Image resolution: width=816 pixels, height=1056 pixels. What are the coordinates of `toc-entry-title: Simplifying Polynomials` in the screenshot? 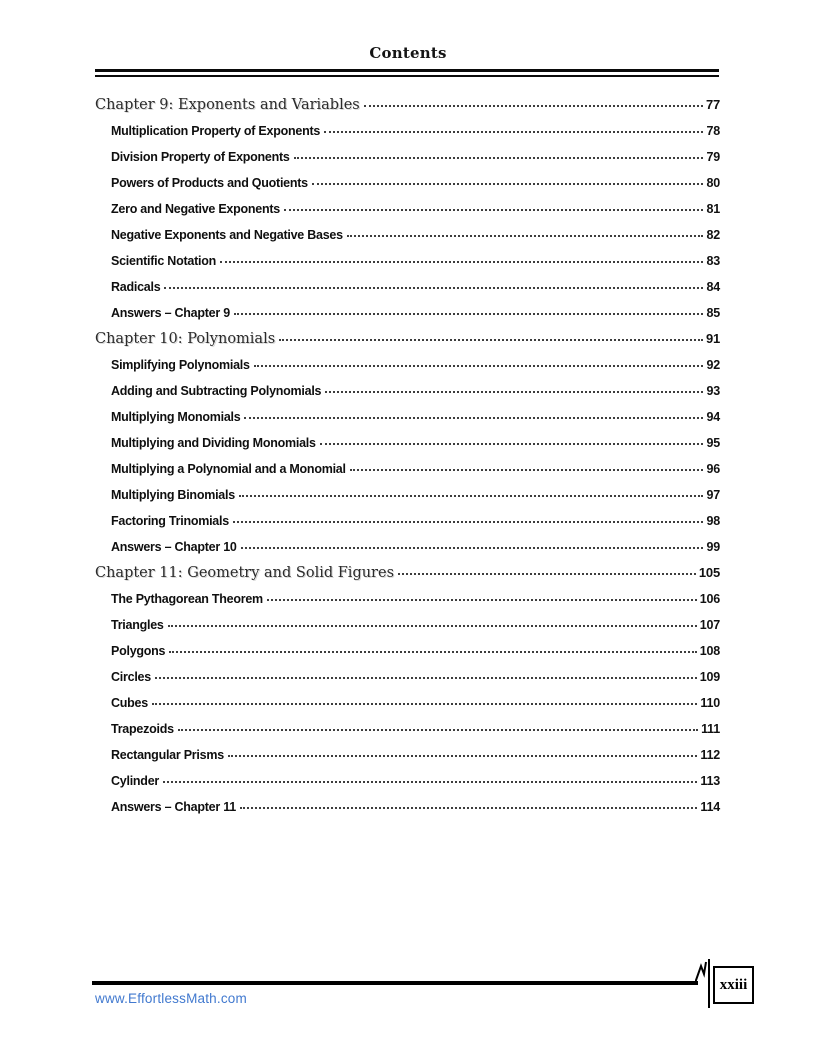 It's located at (180, 365).